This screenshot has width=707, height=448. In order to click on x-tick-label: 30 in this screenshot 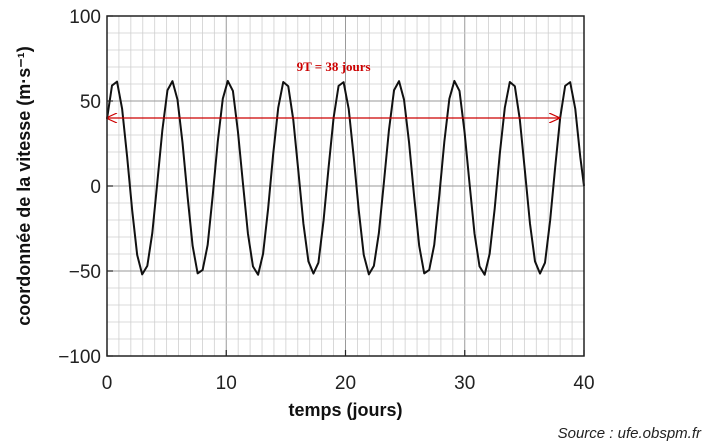, I will do `click(464, 383)`.